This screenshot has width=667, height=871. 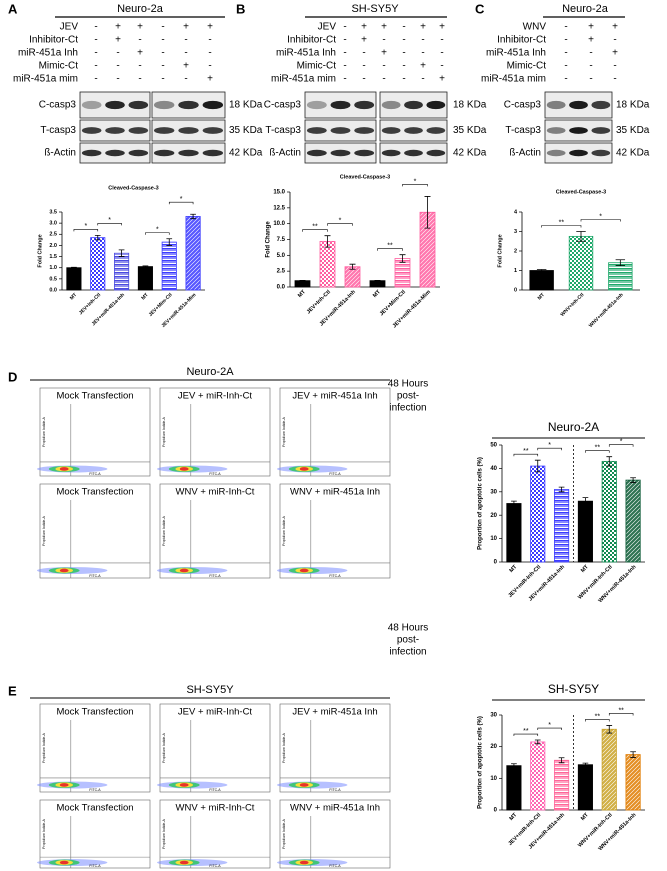 What do you see at coordinates (13, 8) in the screenshot?
I see `panel-letter: A` at bounding box center [13, 8].